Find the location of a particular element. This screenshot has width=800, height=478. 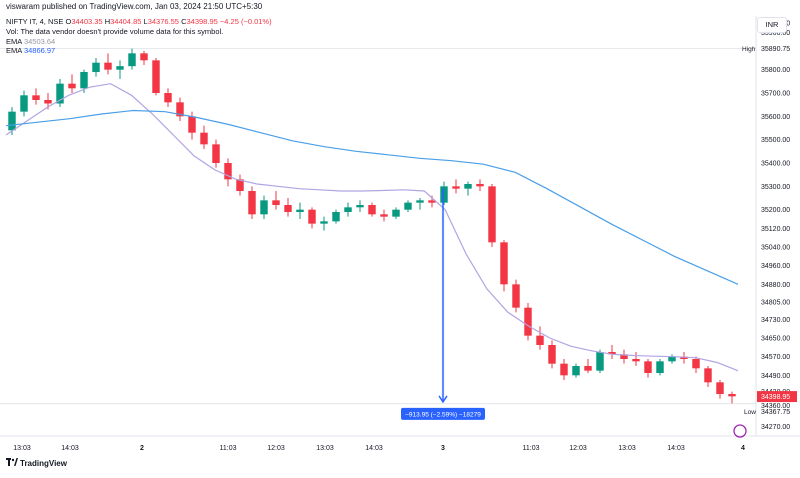

ema-legend-row-1: EMA 34503.64 is located at coordinates (30, 42).